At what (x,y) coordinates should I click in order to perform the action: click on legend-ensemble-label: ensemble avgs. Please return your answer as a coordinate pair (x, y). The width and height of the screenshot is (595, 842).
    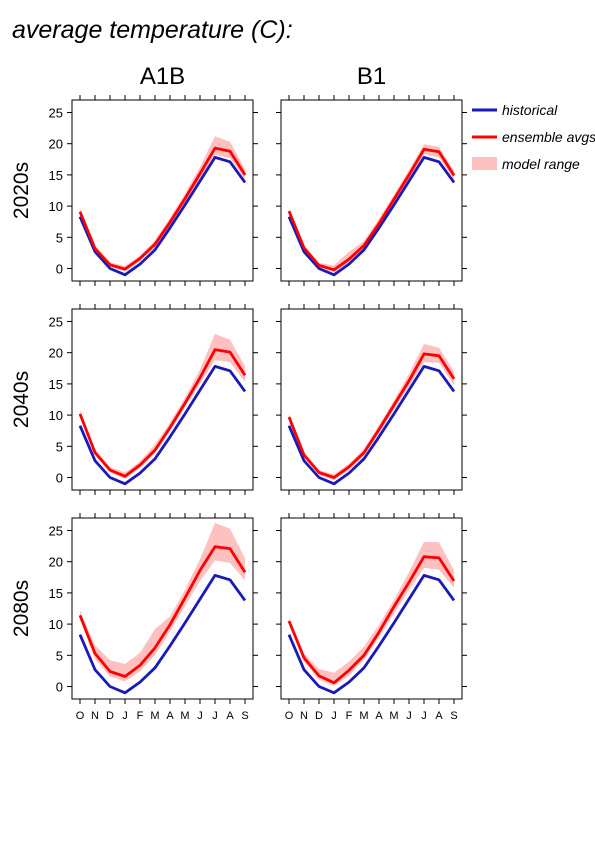
    Looking at the image, I should click on (548, 137).